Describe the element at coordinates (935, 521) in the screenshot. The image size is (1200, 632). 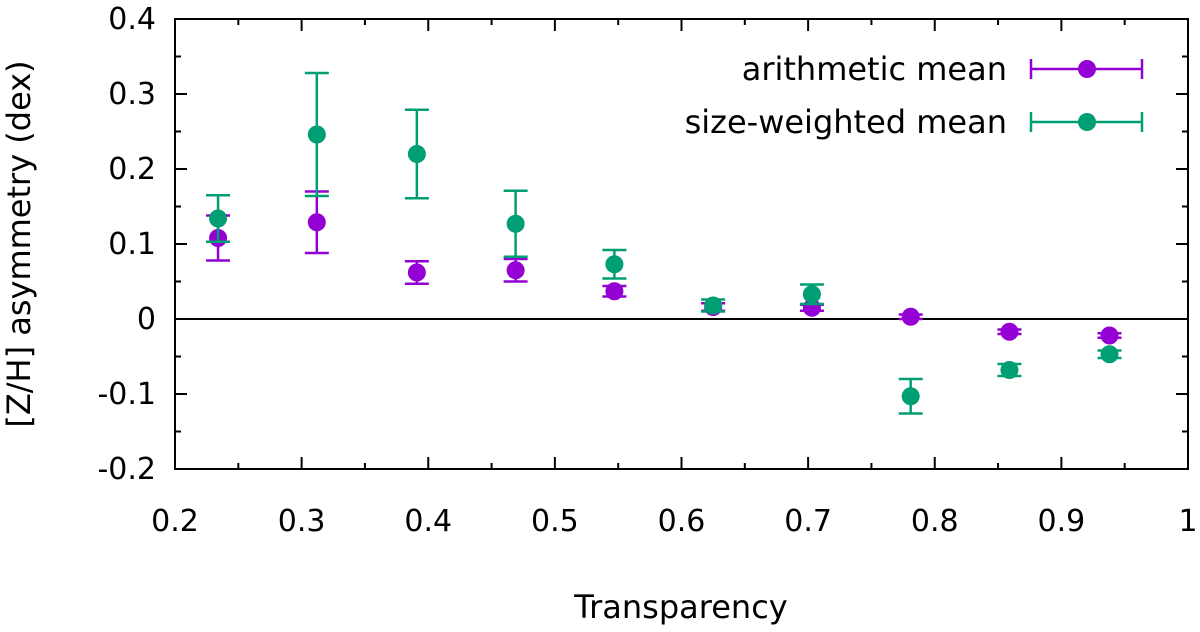
I see `x-tick-label: 0.8` at that location.